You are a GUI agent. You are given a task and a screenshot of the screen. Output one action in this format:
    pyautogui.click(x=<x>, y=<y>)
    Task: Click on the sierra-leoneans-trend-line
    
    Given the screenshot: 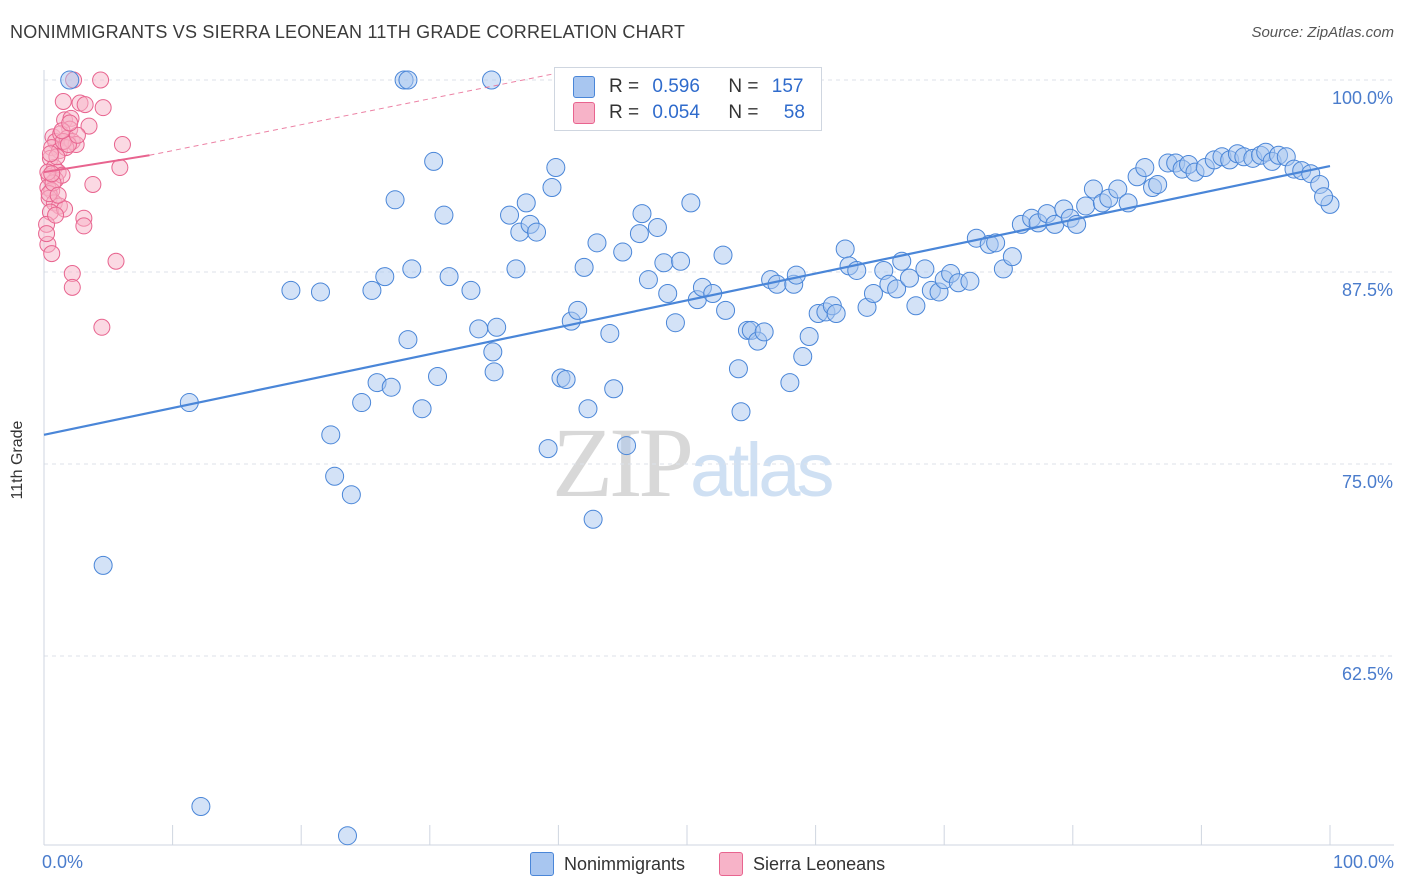 What is the action you would take?
    pyautogui.click(x=96, y=164)
    